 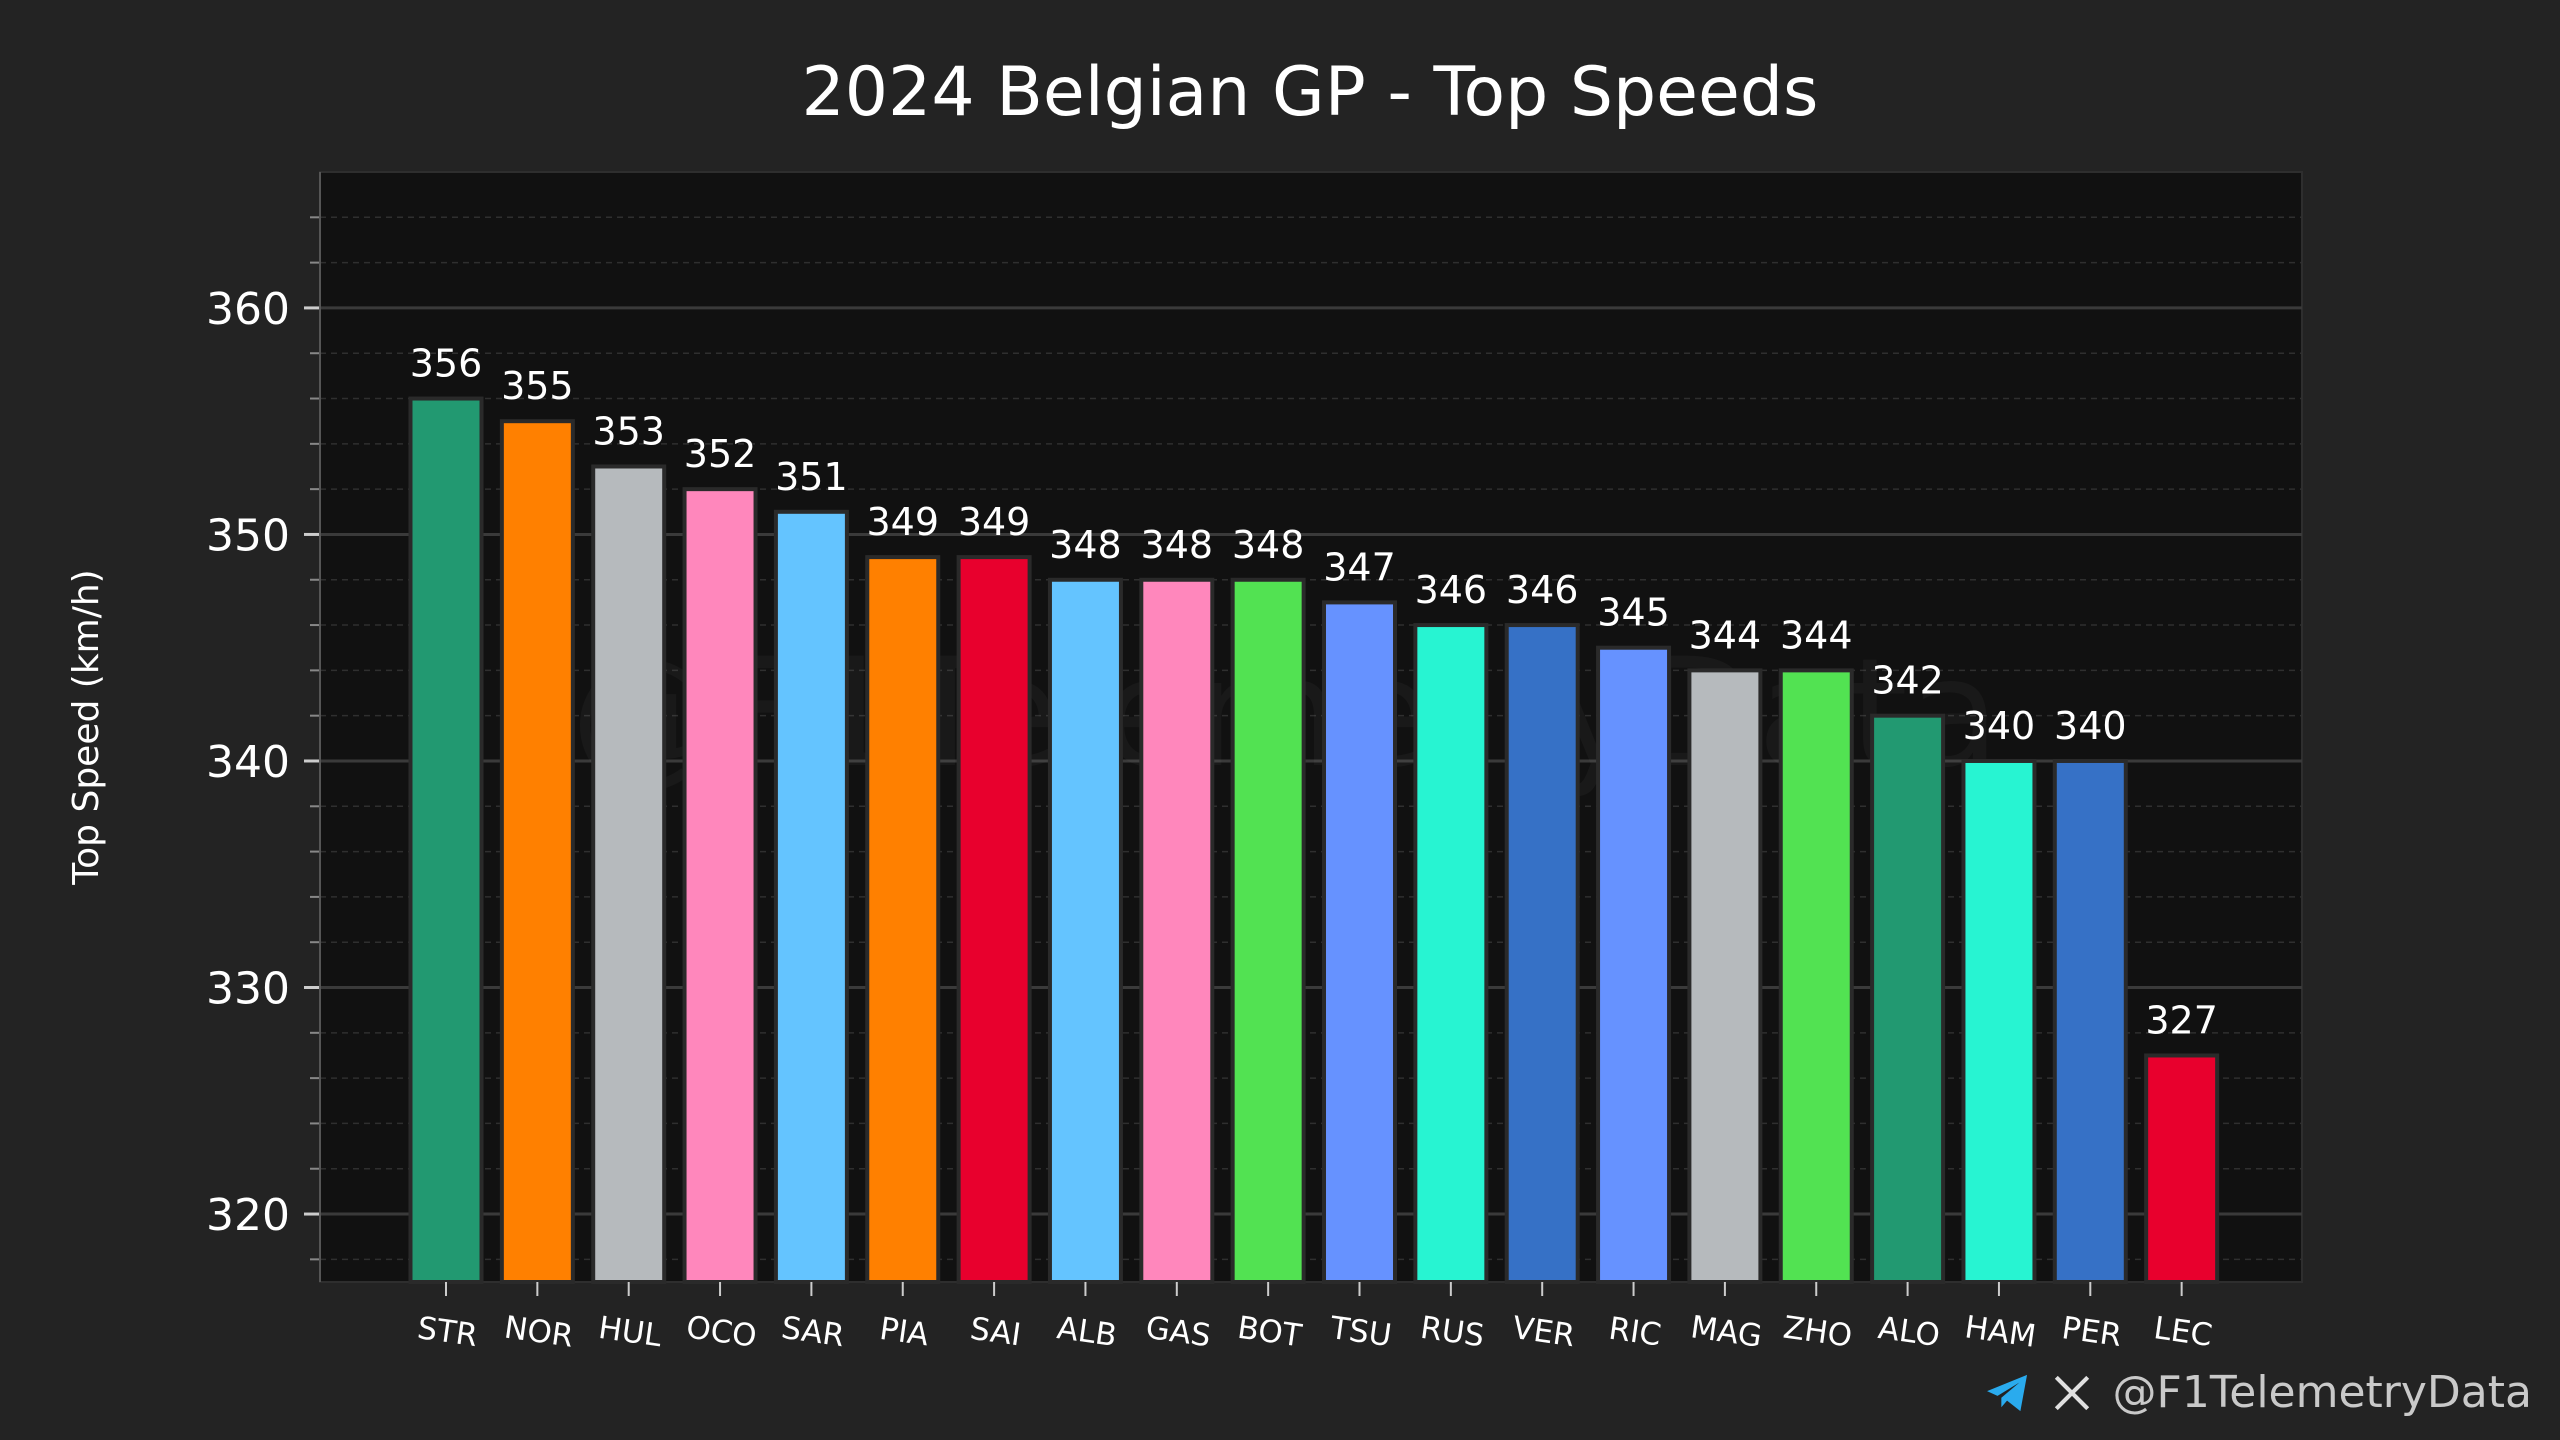 What do you see at coordinates (630, 1332) in the screenshot?
I see `x-tick-label: HUL` at bounding box center [630, 1332].